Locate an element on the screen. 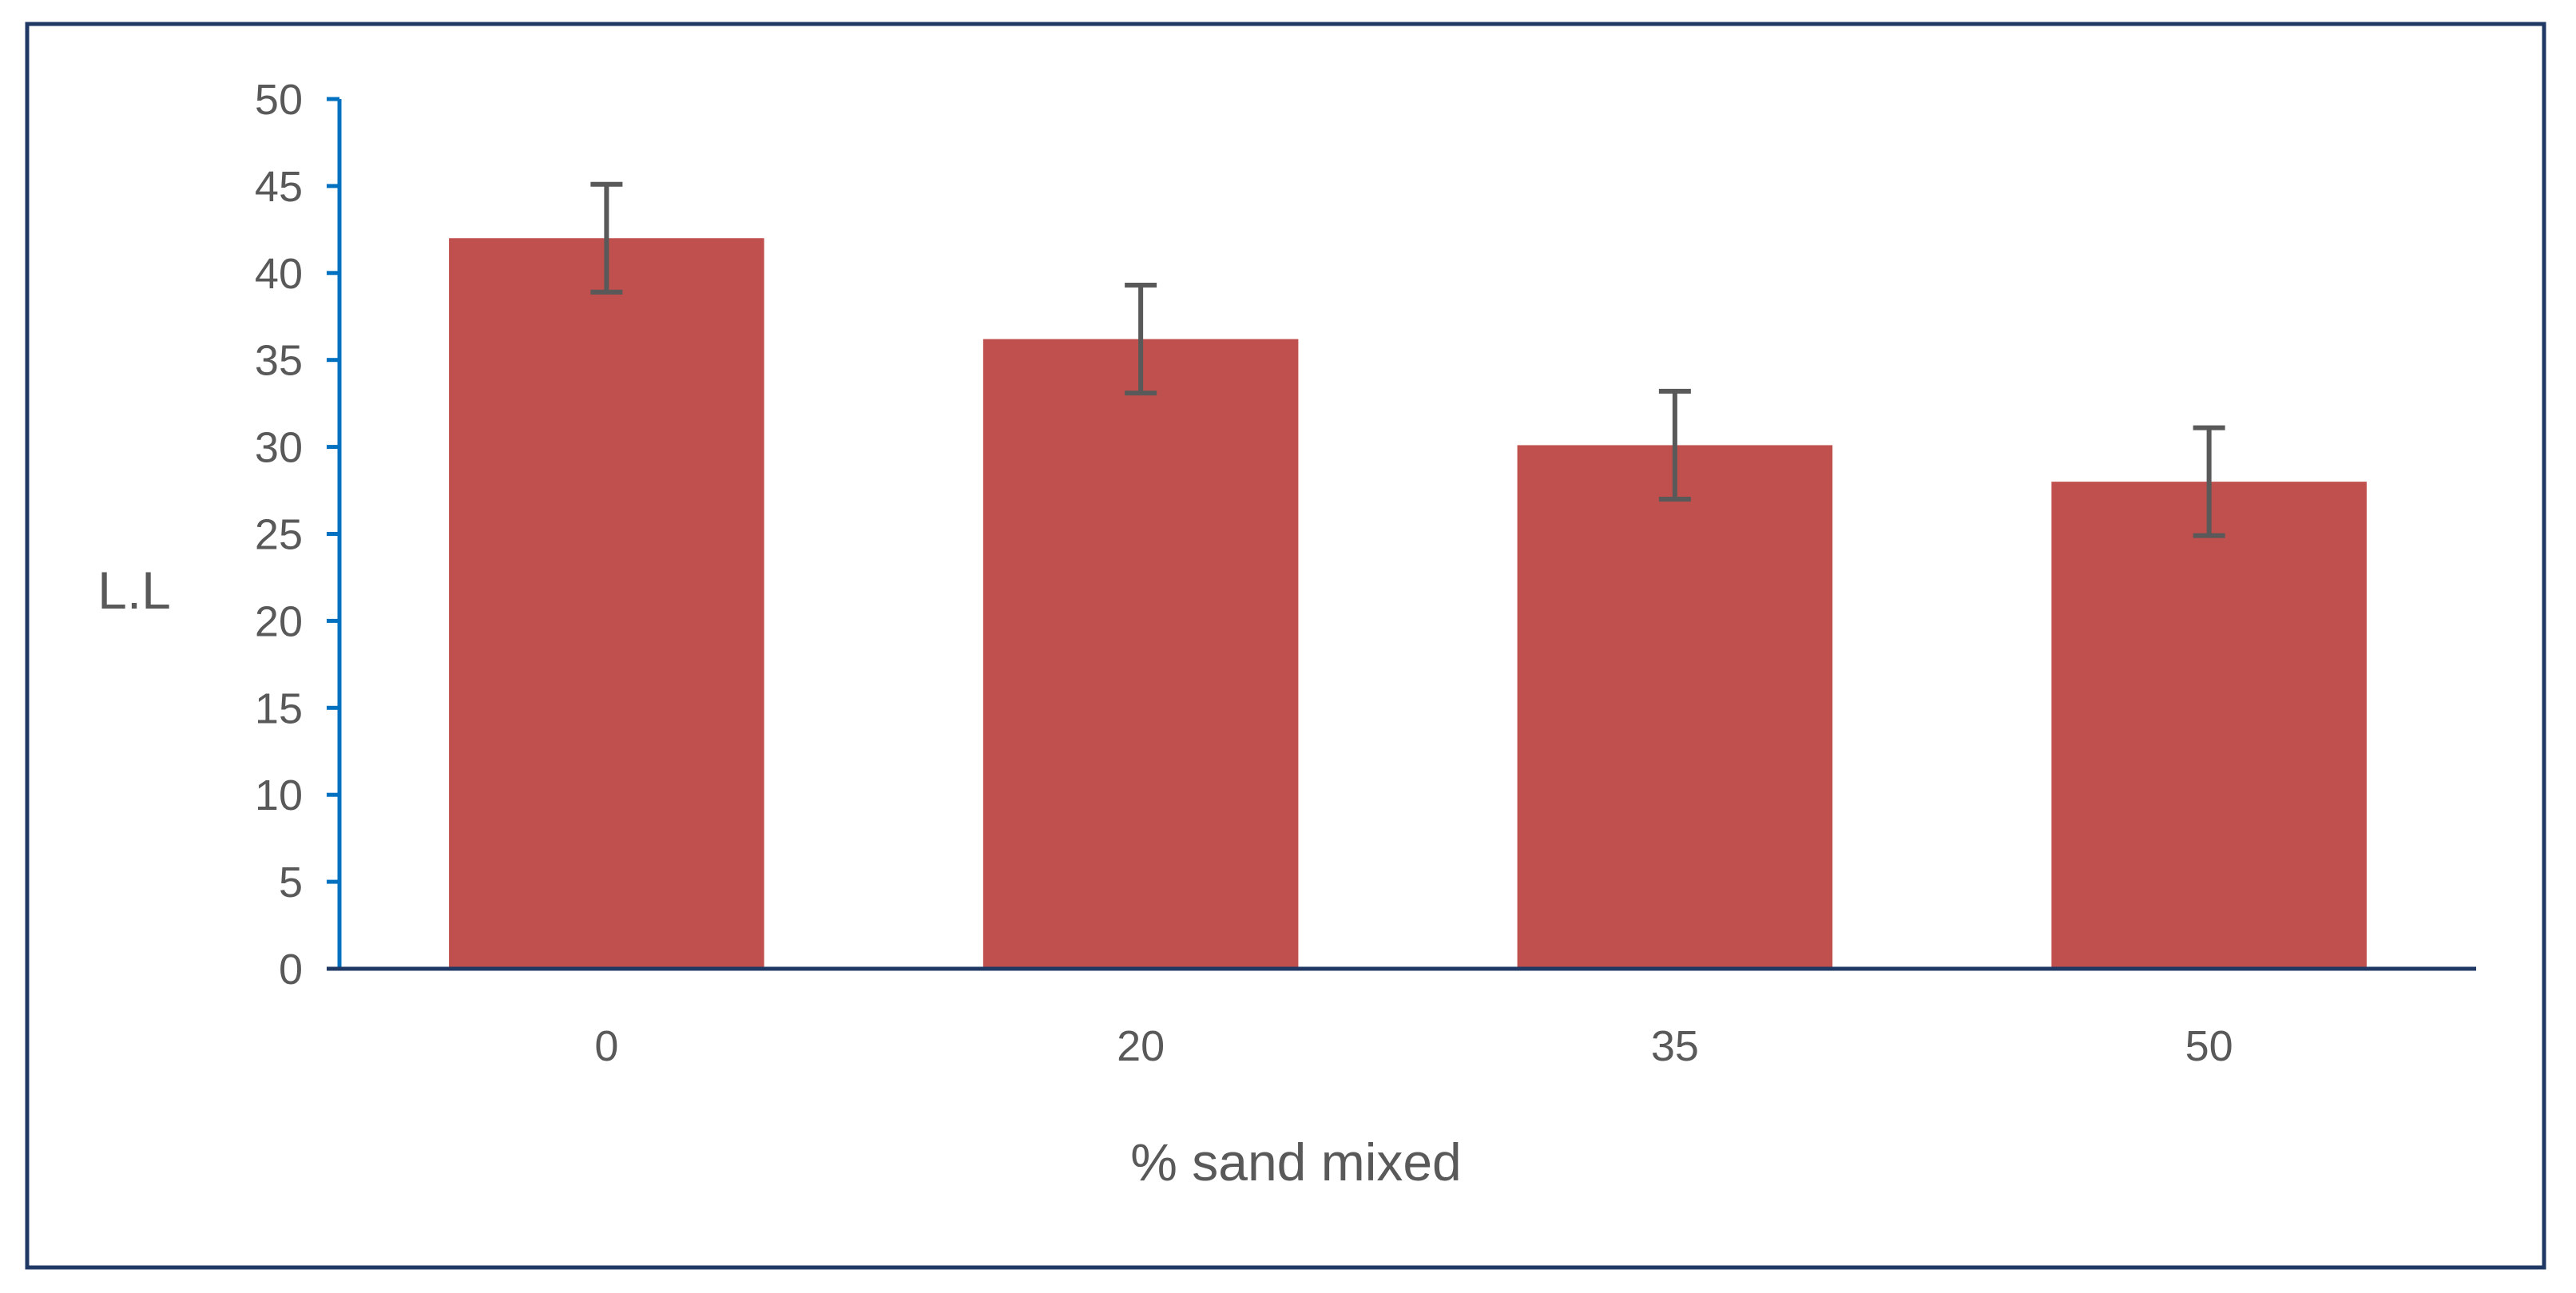  y-tick-label: 45 is located at coordinates (279, 187).